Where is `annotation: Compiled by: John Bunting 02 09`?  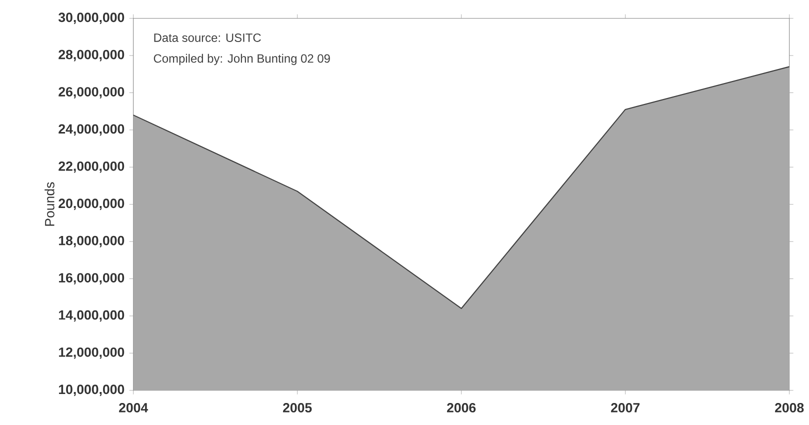
annotation: Compiled by: John Bunting 02 09 is located at coordinates (242, 60).